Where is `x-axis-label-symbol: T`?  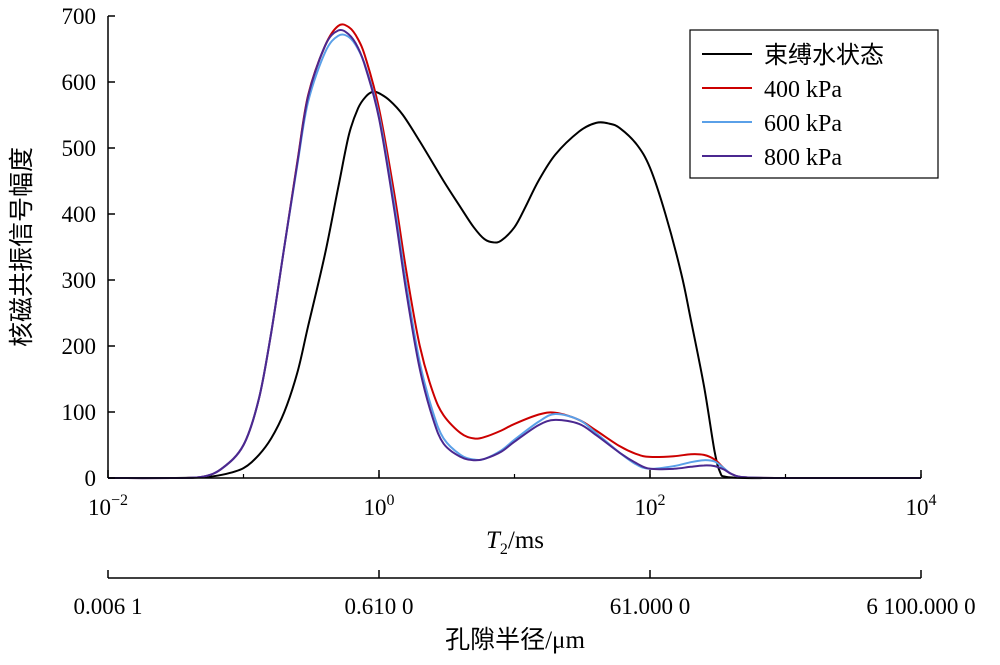 x-axis-label-symbol: T is located at coordinates (494, 540).